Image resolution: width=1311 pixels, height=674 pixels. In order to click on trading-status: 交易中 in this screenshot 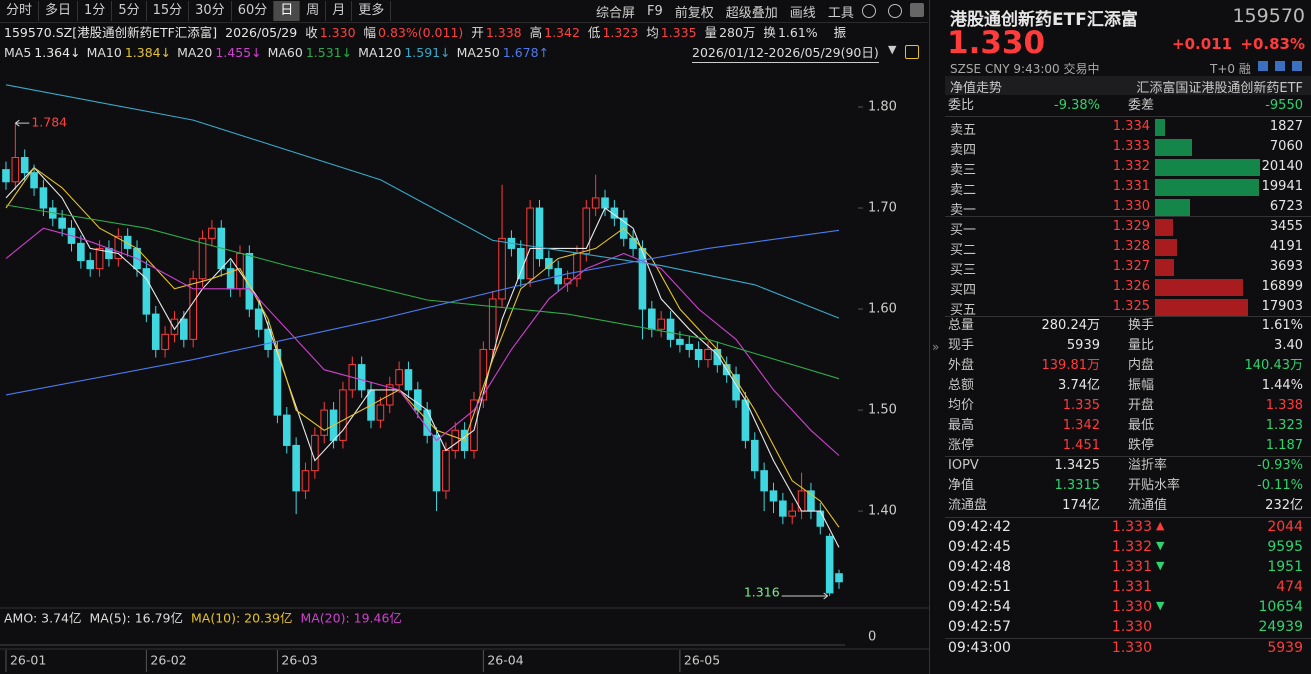, I will do `click(1081, 69)`.